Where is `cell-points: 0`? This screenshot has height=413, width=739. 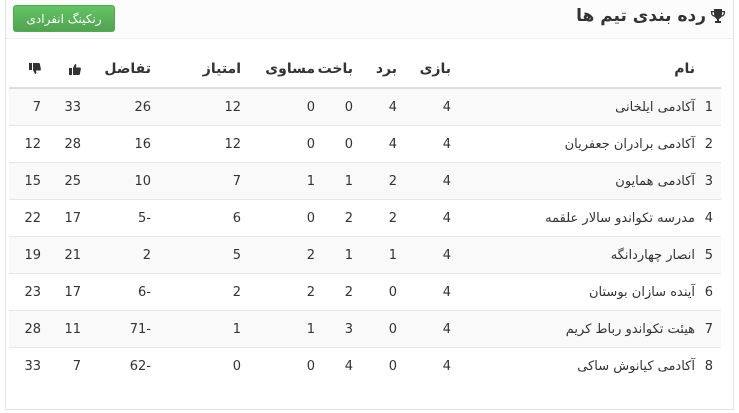 cell-points: 0 is located at coordinates (204, 365).